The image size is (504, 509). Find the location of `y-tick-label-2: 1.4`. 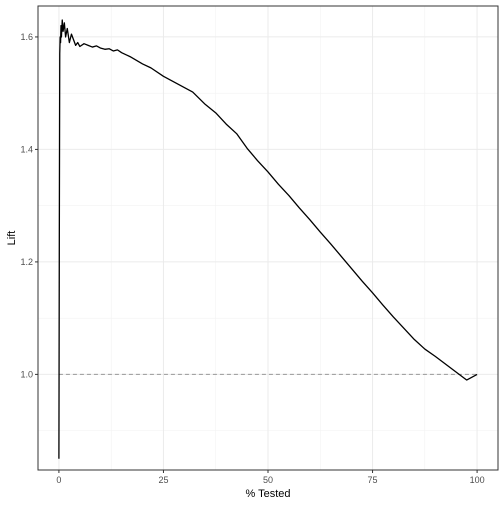

y-tick-label-2: 1.4 is located at coordinates (26, 149).